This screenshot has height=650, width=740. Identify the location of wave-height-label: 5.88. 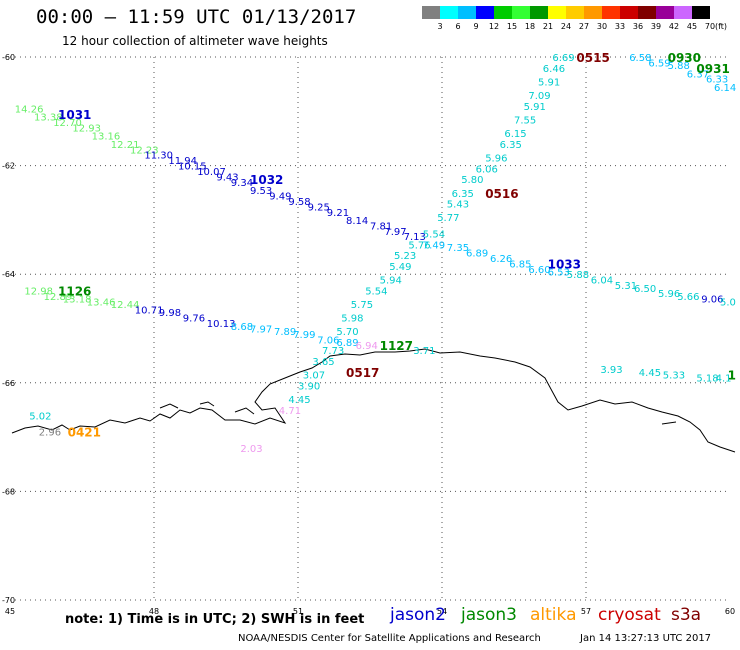
(578, 275).